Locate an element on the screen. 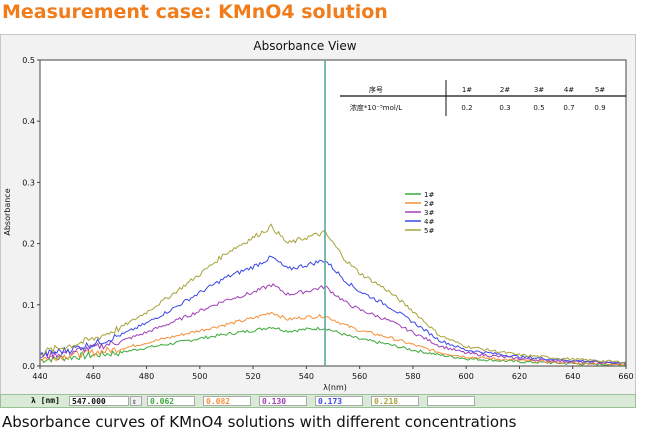  x-tick-label: 600 is located at coordinates (466, 376).